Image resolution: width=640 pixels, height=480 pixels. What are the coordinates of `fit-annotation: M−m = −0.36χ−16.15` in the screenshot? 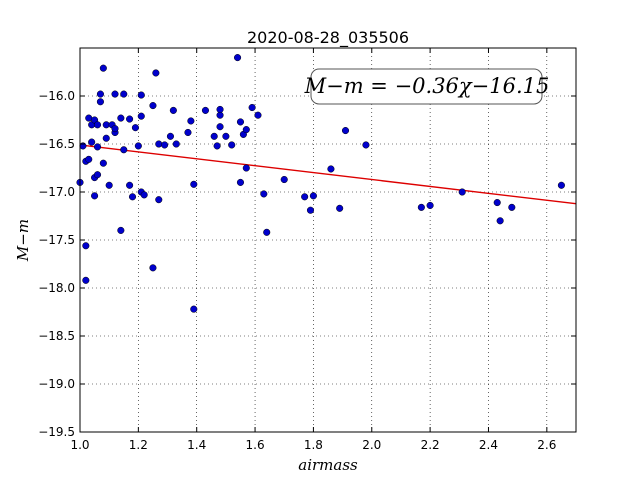 It's located at (427, 86).